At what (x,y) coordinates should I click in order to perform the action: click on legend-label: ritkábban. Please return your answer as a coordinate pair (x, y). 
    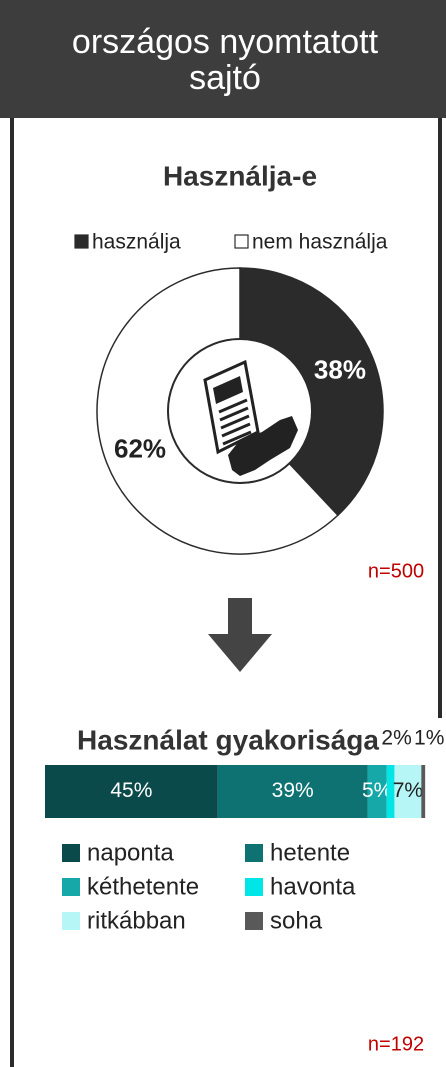
    Looking at the image, I should click on (136, 920).